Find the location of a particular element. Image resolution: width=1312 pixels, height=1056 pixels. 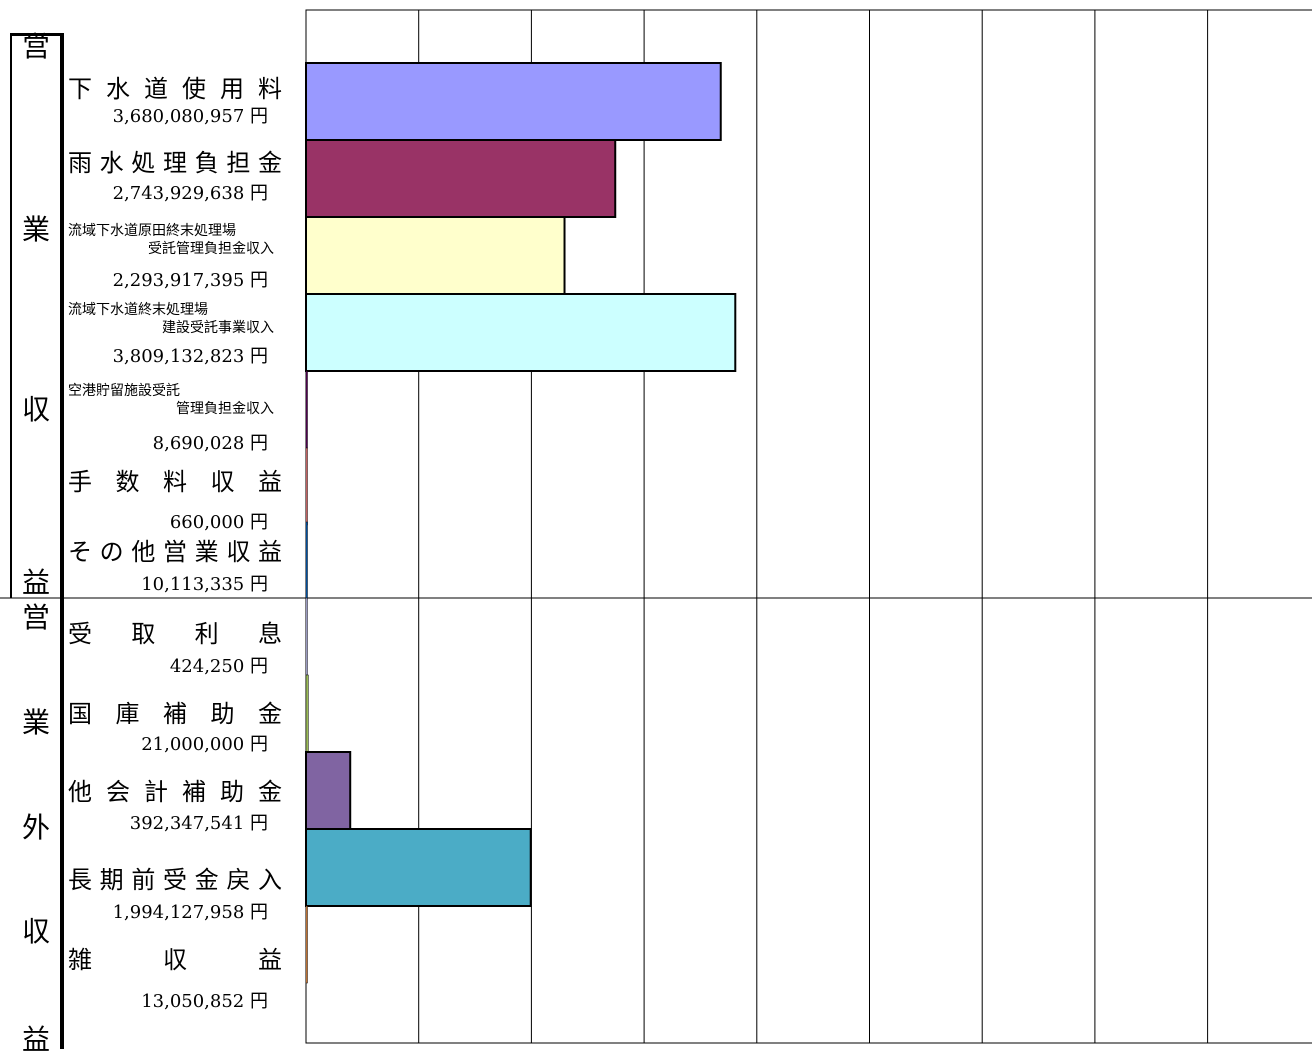

category-value-label: 3,680,080,957 円 is located at coordinates (190, 116).